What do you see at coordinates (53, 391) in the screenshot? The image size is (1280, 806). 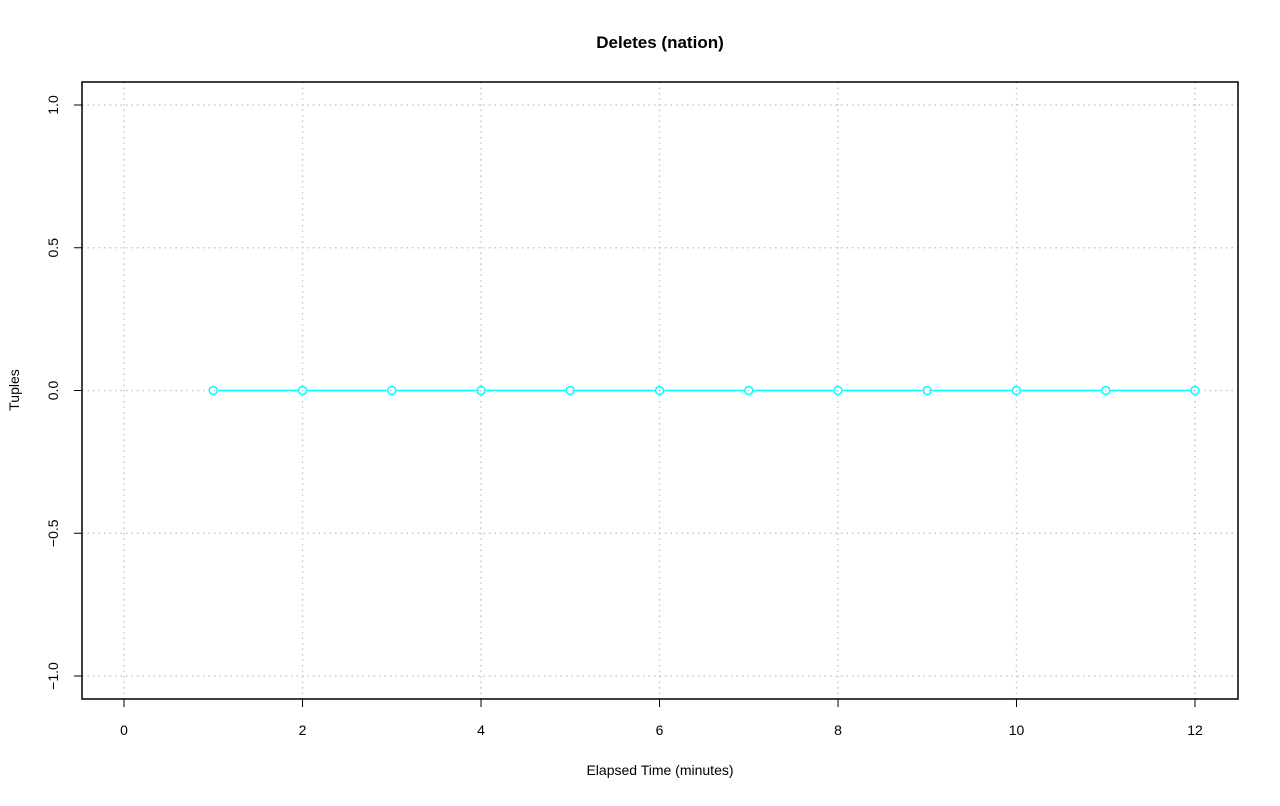 I see `y-tick-label: 0.0` at bounding box center [53, 391].